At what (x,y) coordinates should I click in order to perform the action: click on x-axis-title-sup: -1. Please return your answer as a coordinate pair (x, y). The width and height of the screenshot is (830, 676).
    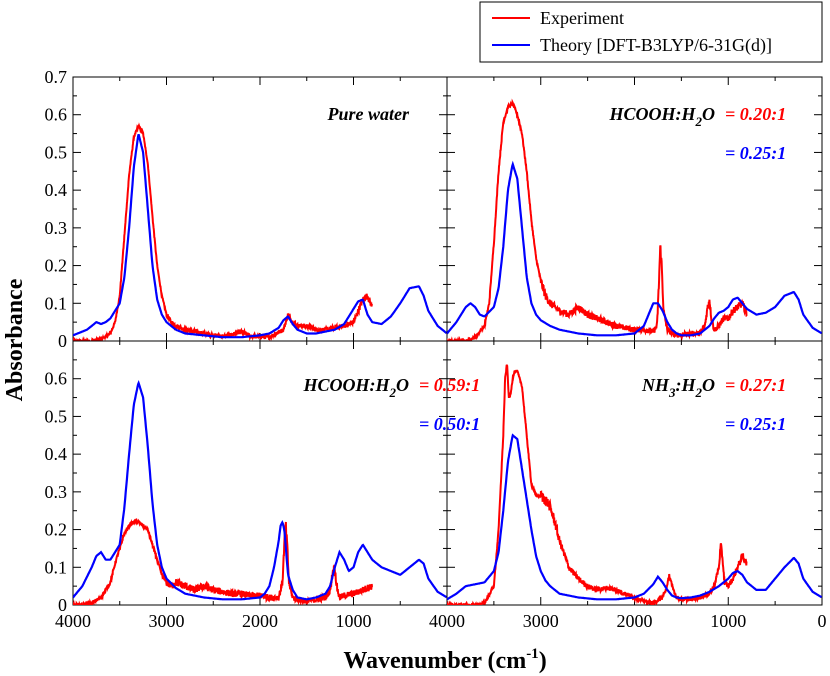
    Looking at the image, I should click on (532, 654).